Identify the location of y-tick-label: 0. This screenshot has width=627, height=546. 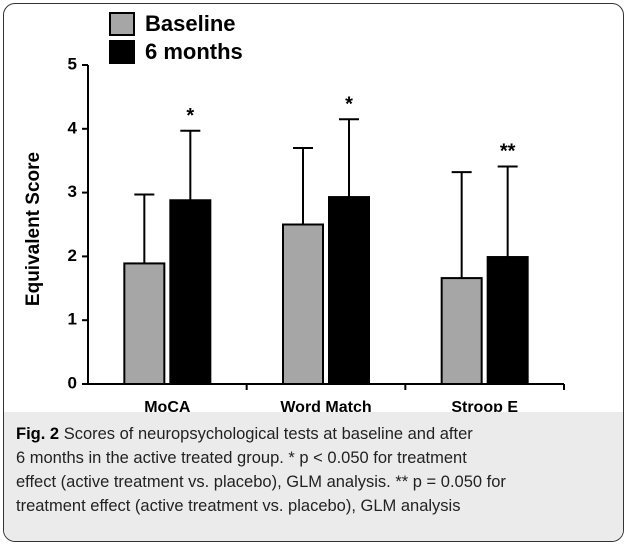
(72, 382).